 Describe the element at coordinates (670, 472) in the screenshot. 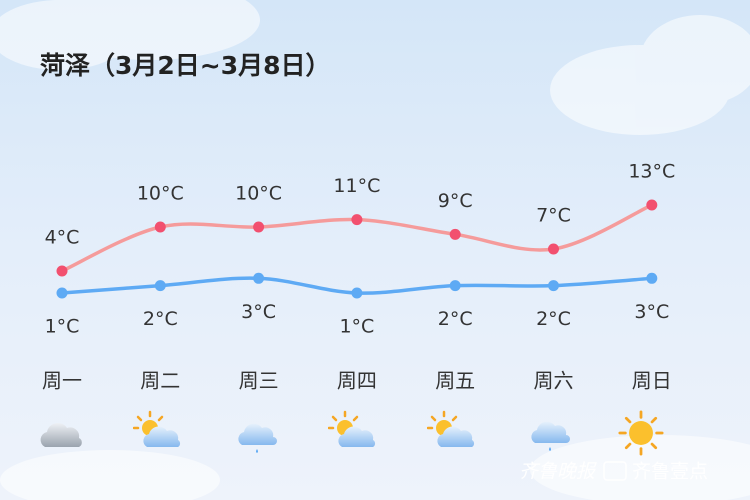

I see `watermark: 齐鲁壹点` at that location.